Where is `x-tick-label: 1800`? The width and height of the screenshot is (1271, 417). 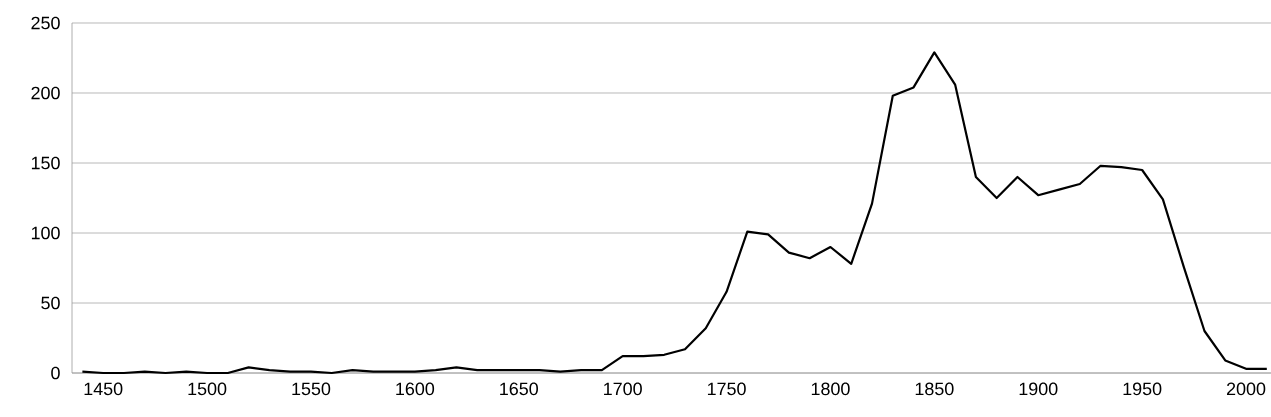
x-tick-label: 1800 is located at coordinates (830, 389).